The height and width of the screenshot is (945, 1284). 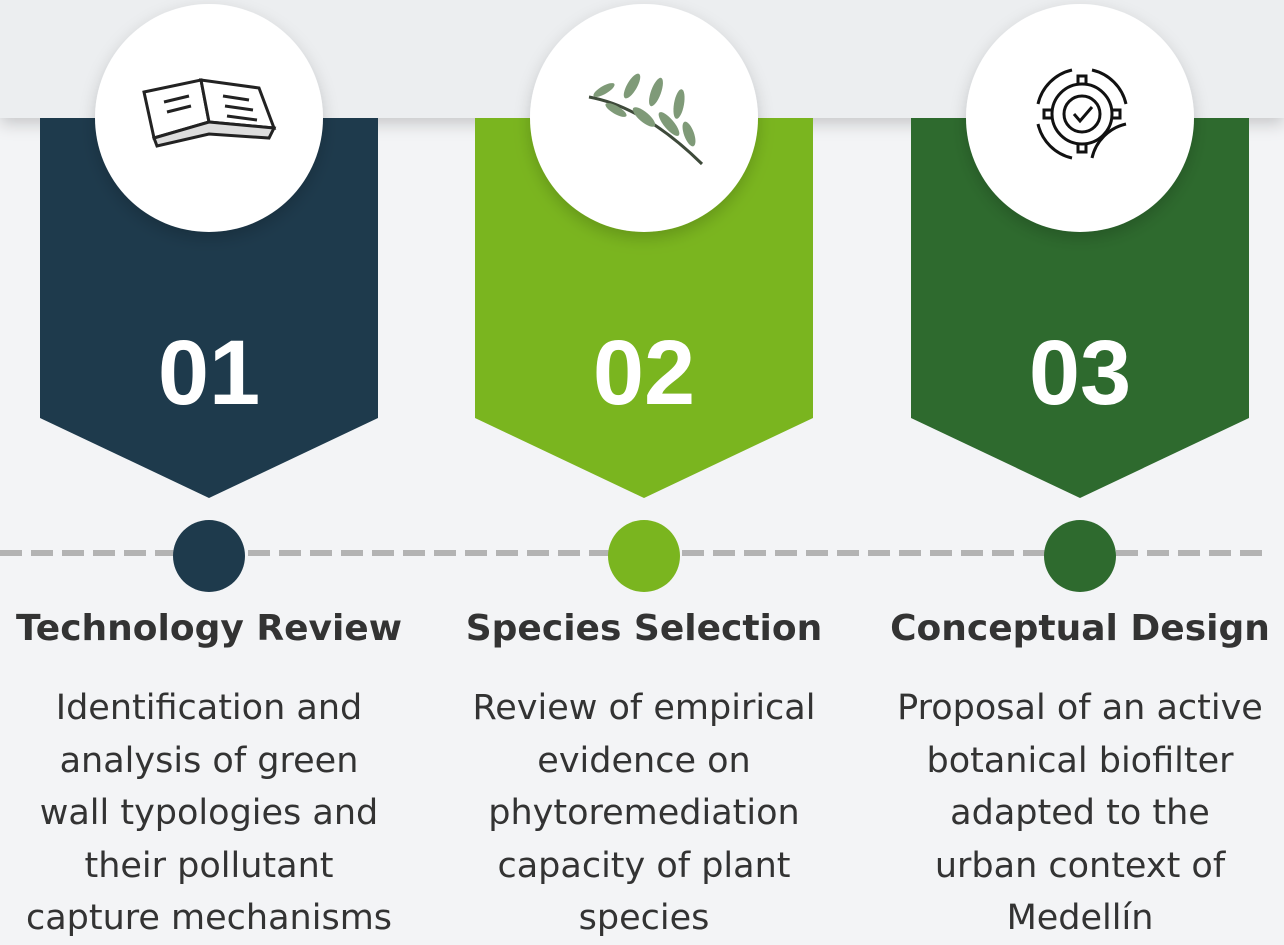 What do you see at coordinates (1080, 760) in the screenshot?
I see `description-line: botanical biofilter` at bounding box center [1080, 760].